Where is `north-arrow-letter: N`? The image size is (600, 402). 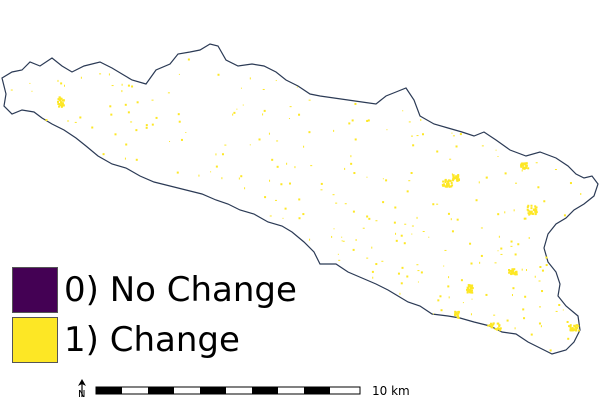 north-arrow-letter: N is located at coordinates (81, 393).